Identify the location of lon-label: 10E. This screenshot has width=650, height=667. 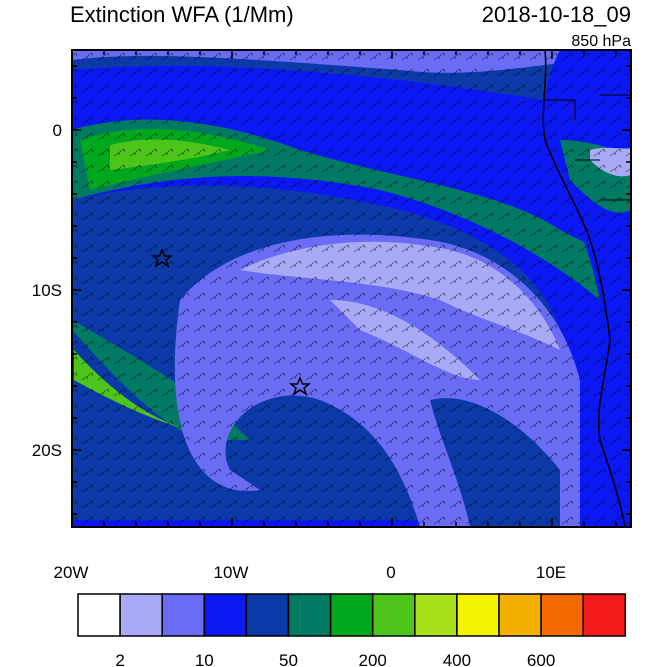
(551, 572).